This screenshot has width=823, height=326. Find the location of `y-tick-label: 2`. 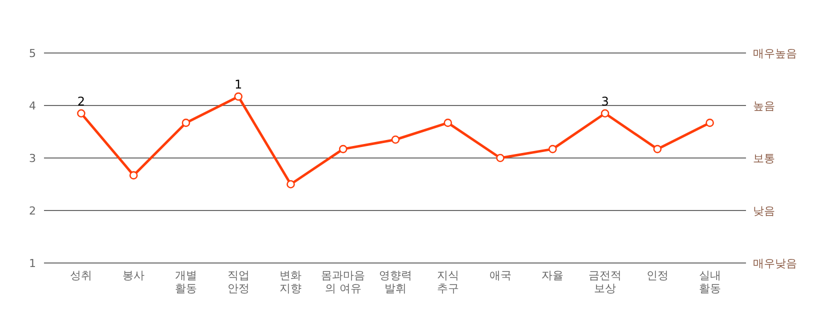

y-tick-label: 2 is located at coordinates (32, 211).